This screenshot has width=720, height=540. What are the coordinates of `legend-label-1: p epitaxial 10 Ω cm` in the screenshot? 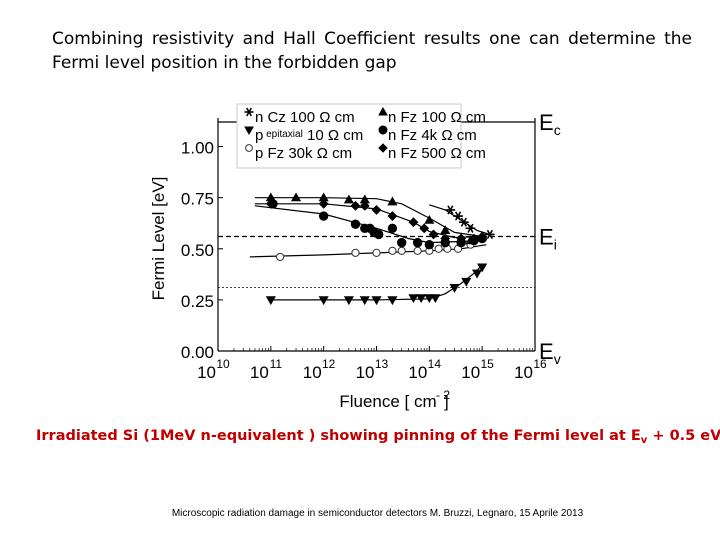 It's located at (309, 135).